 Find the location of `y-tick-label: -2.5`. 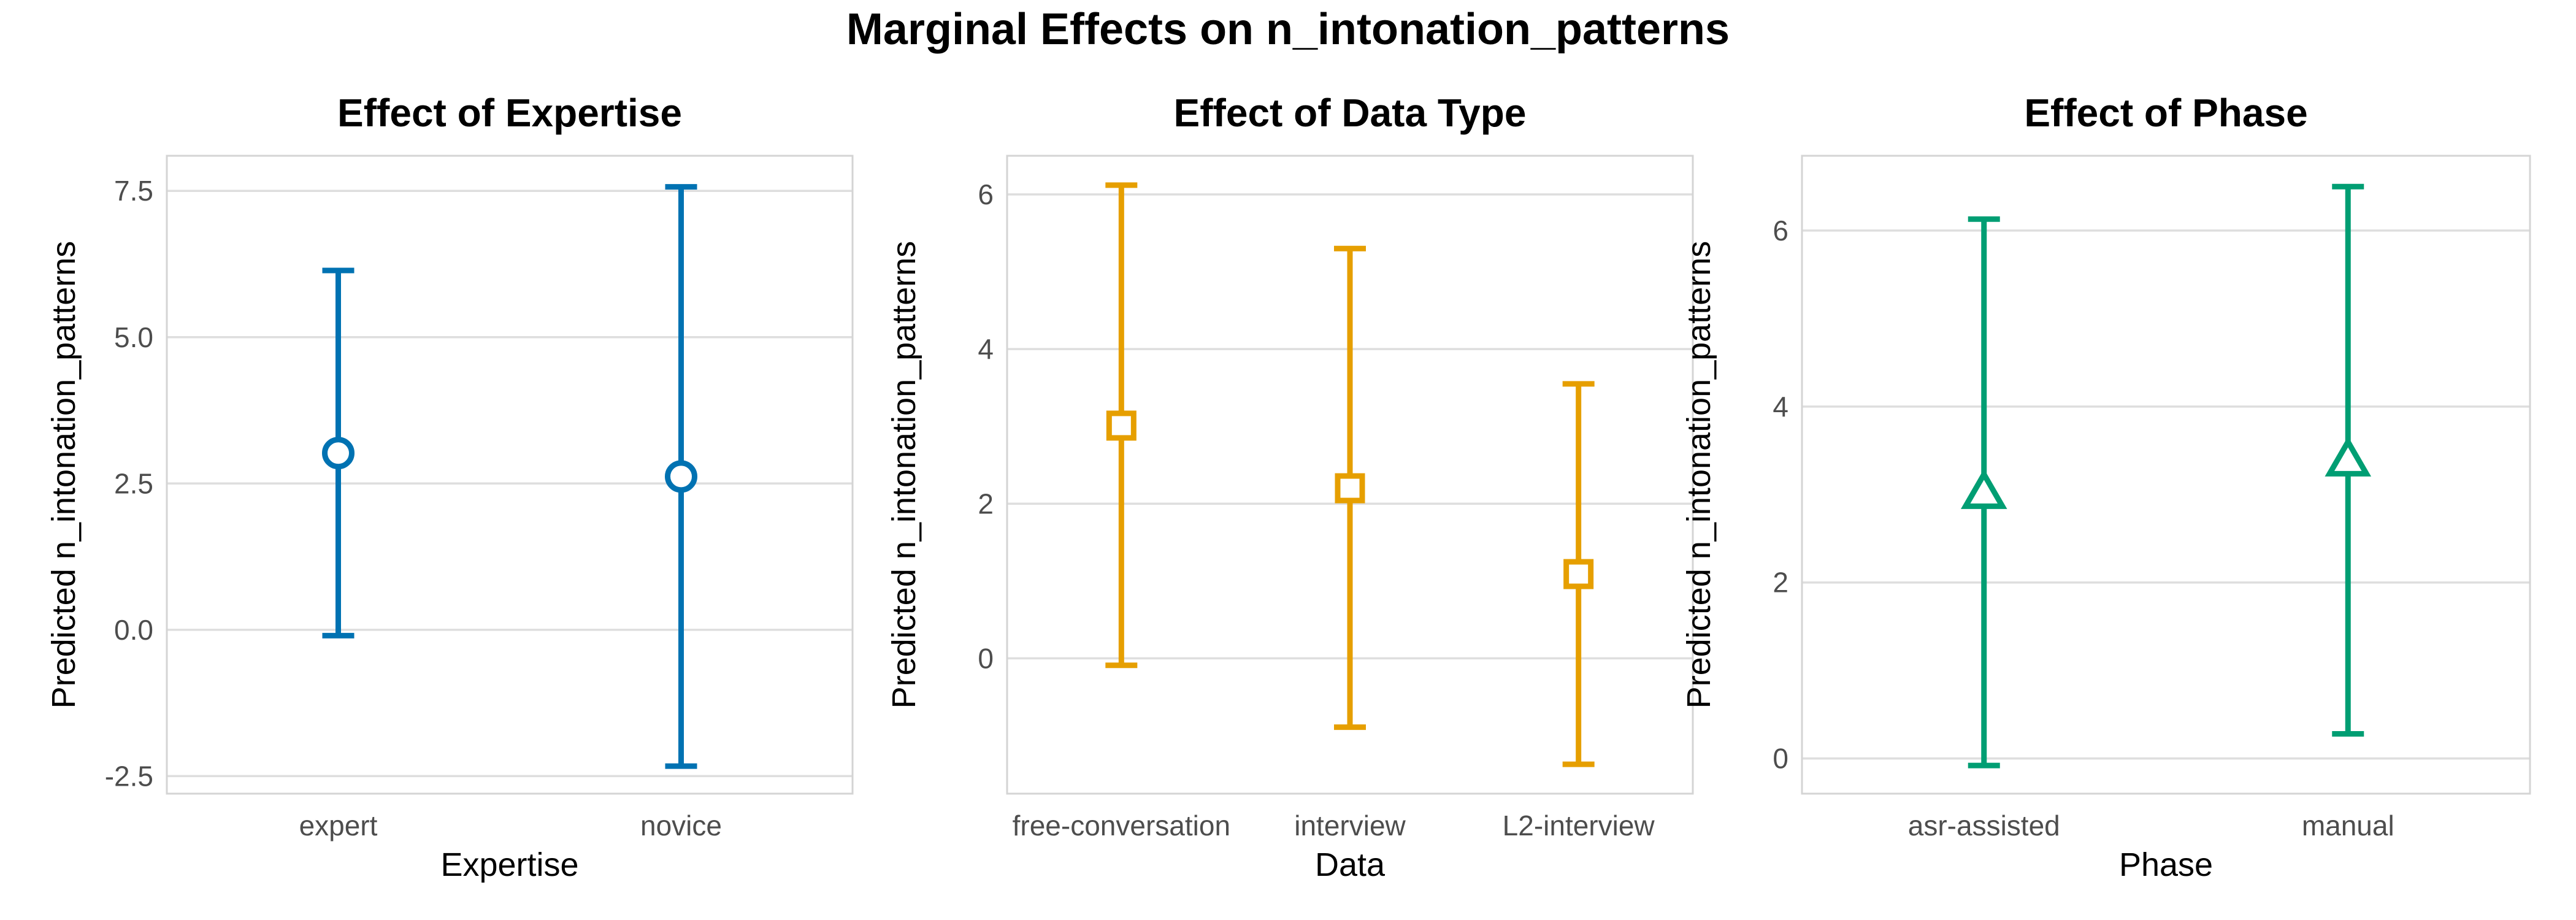

y-tick-label: -2.5 is located at coordinates (129, 776).